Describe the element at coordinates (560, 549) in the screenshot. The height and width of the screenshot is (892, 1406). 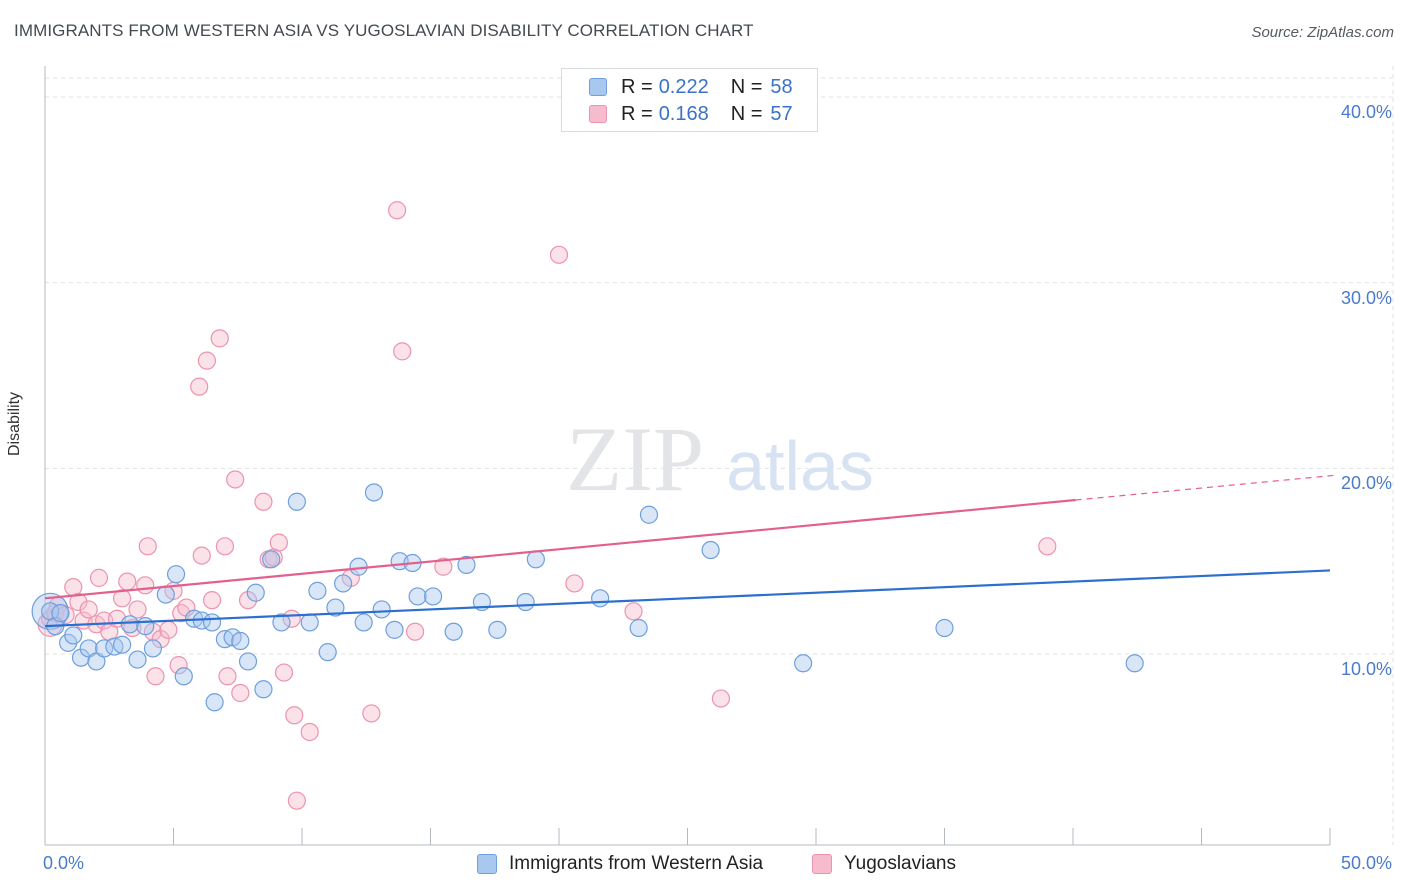
I see `trend-line-yugoslavians` at that location.